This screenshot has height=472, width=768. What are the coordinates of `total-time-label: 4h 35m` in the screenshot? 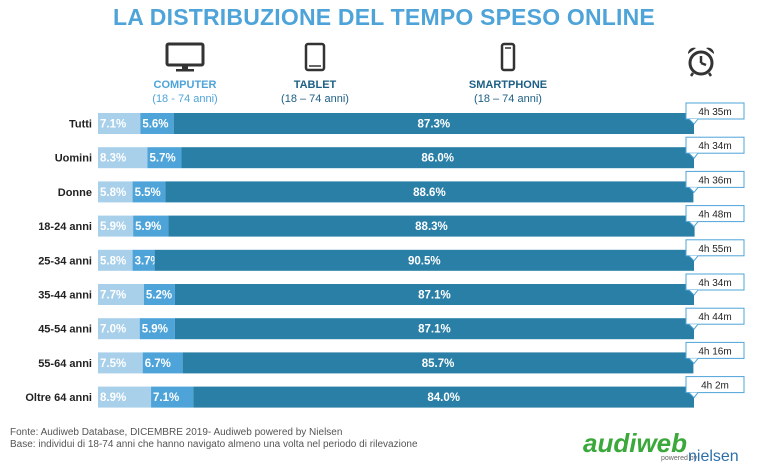 It's located at (714, 112).